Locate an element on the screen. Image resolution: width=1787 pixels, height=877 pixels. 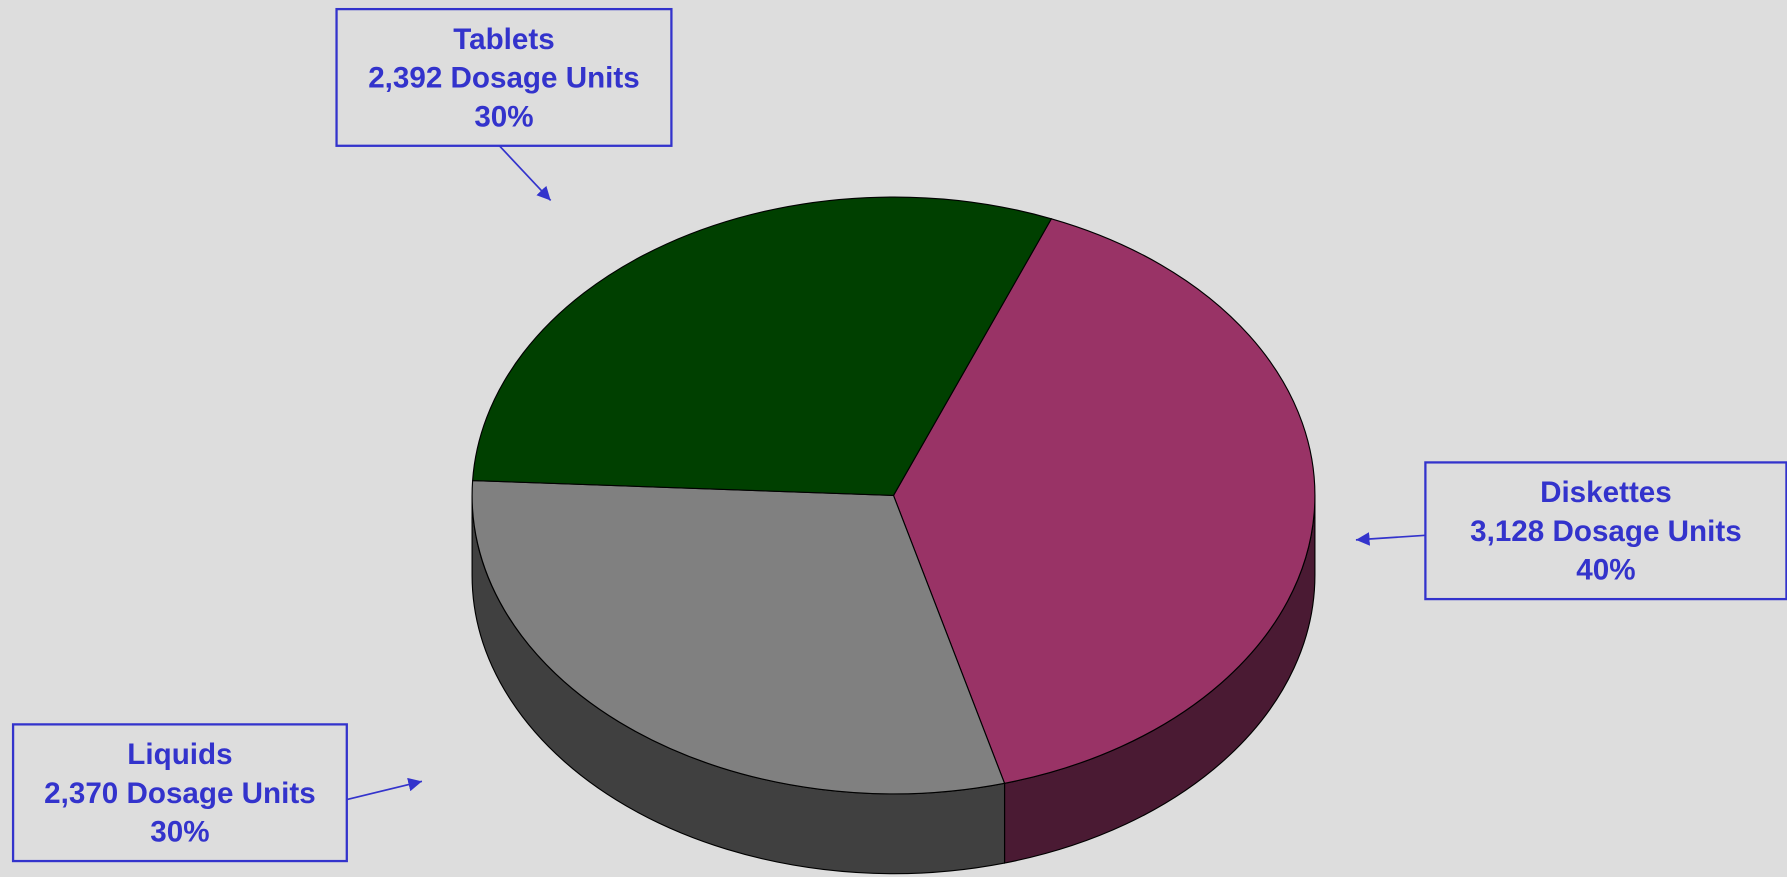
label-value: 2,392 Dosage Units is located at coordinates (504, 78).